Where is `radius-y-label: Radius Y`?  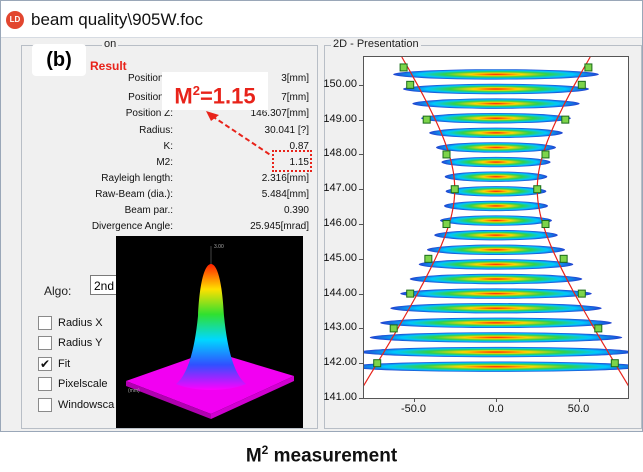
radius-y-label: Radius Y is located at coordinates (80, 343).